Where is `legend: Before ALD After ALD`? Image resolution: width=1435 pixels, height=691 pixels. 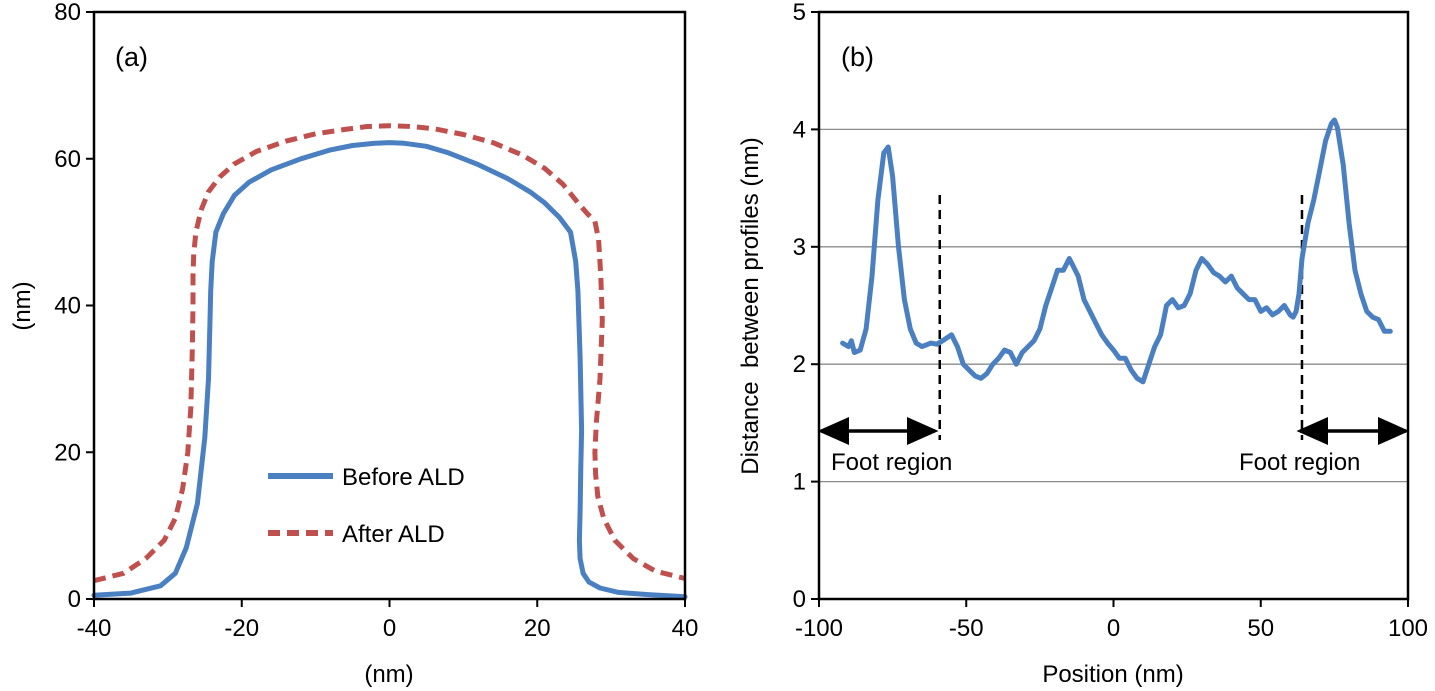
legend: Before ALD After ALD is located at coordinates (366, 506).